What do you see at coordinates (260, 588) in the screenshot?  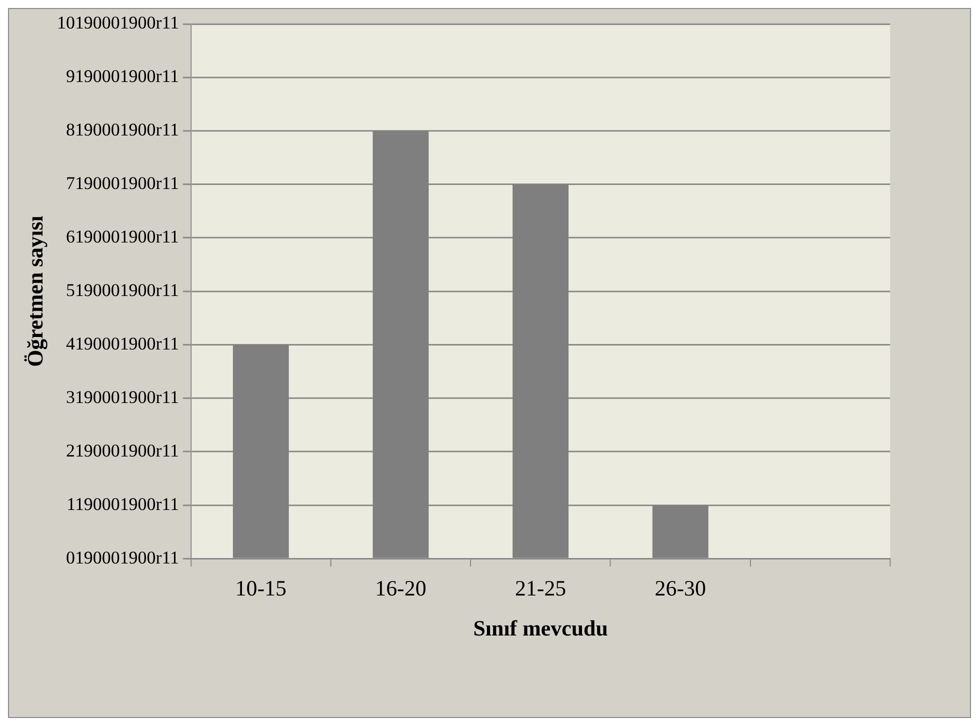 I see `x-tick-label: 10-15` at bounding box center [260, 588].